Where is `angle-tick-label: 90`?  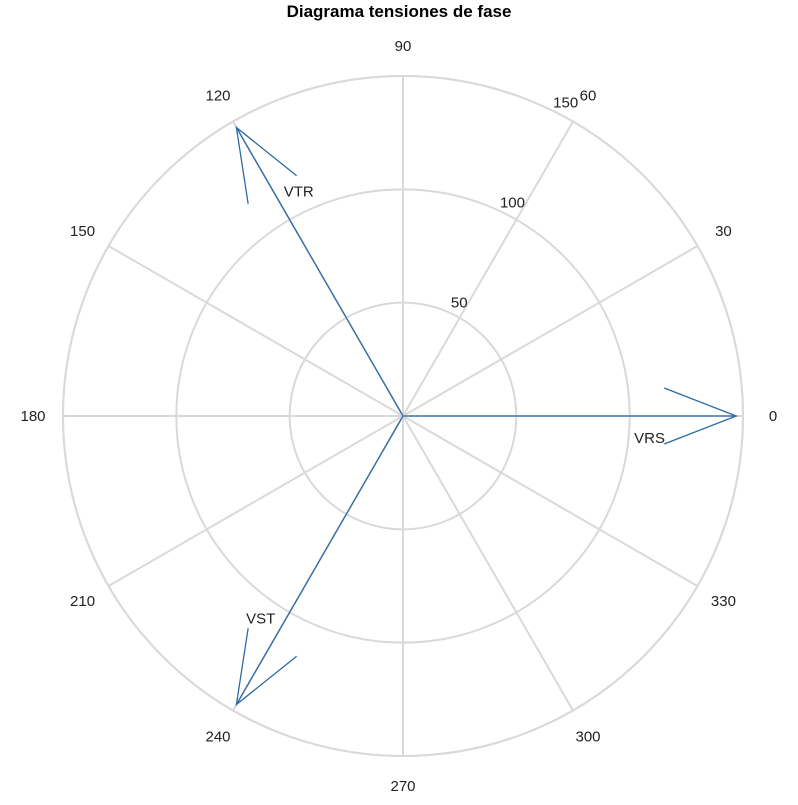 angle-tick-label: 90 is located at coordinates (403, 46).